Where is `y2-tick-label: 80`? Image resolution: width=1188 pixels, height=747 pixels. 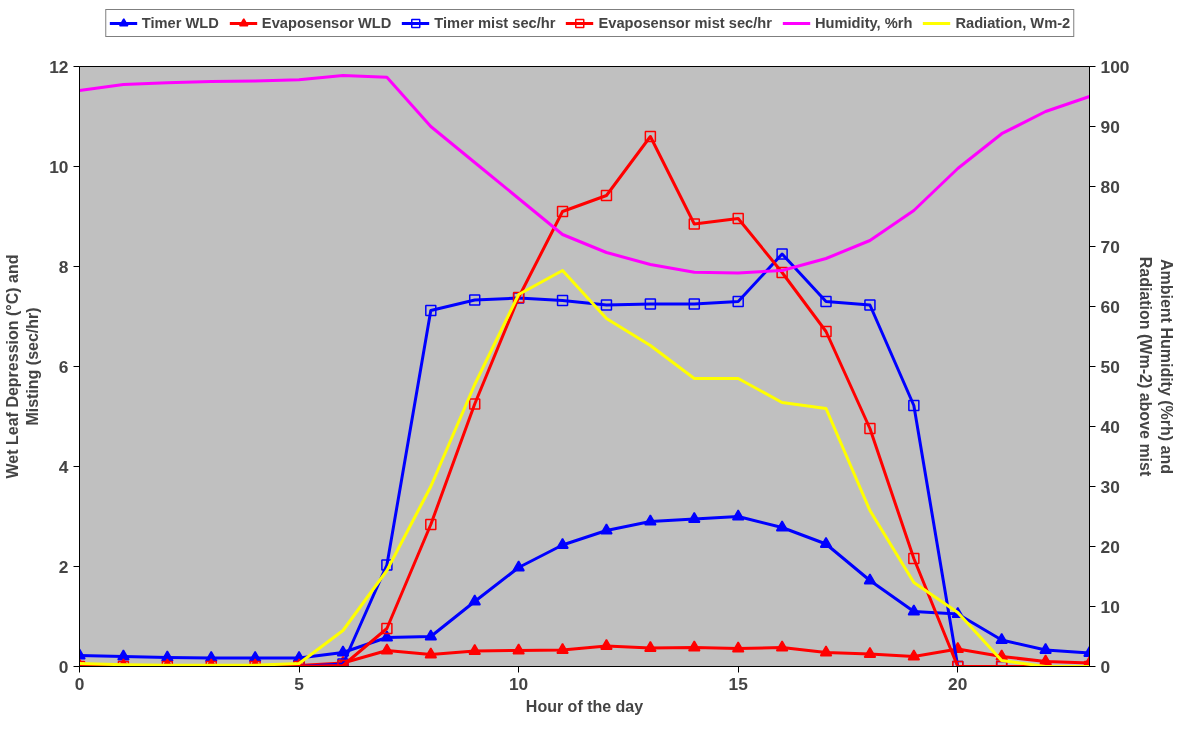 y2-tick-label: 80 is located at coordinates (1110, 186).